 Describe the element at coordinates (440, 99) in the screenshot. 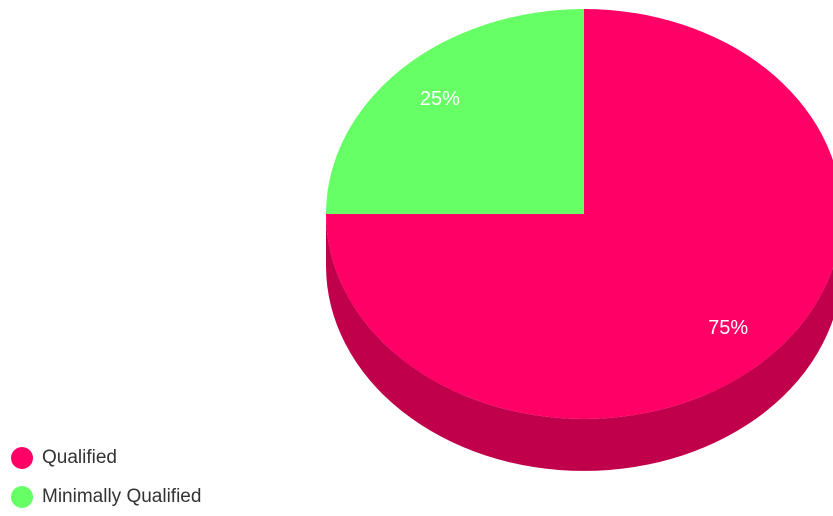

I see `data-label: 25%` at that location.